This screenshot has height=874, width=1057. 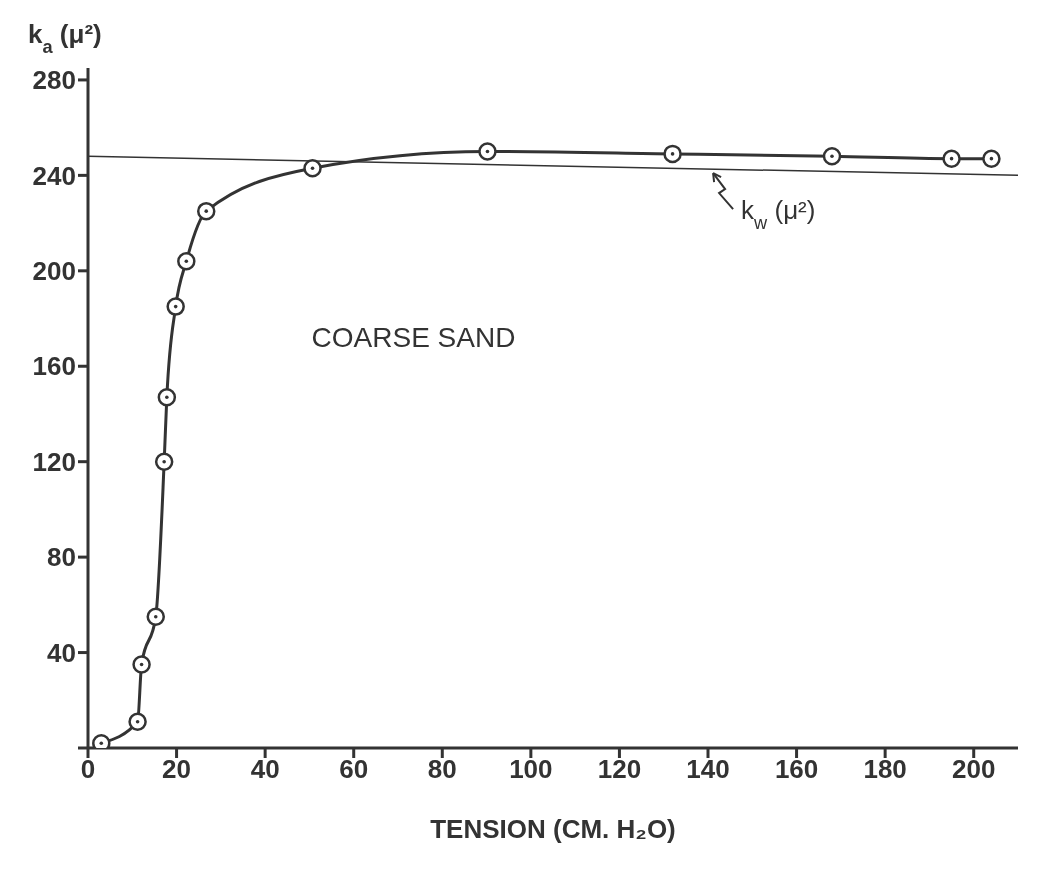 What do you see at coordinates (553, 829) in the screenshot?
I see `x-axis-title: TENSION (CM. H₂O)` at bounding box center [553, 829].